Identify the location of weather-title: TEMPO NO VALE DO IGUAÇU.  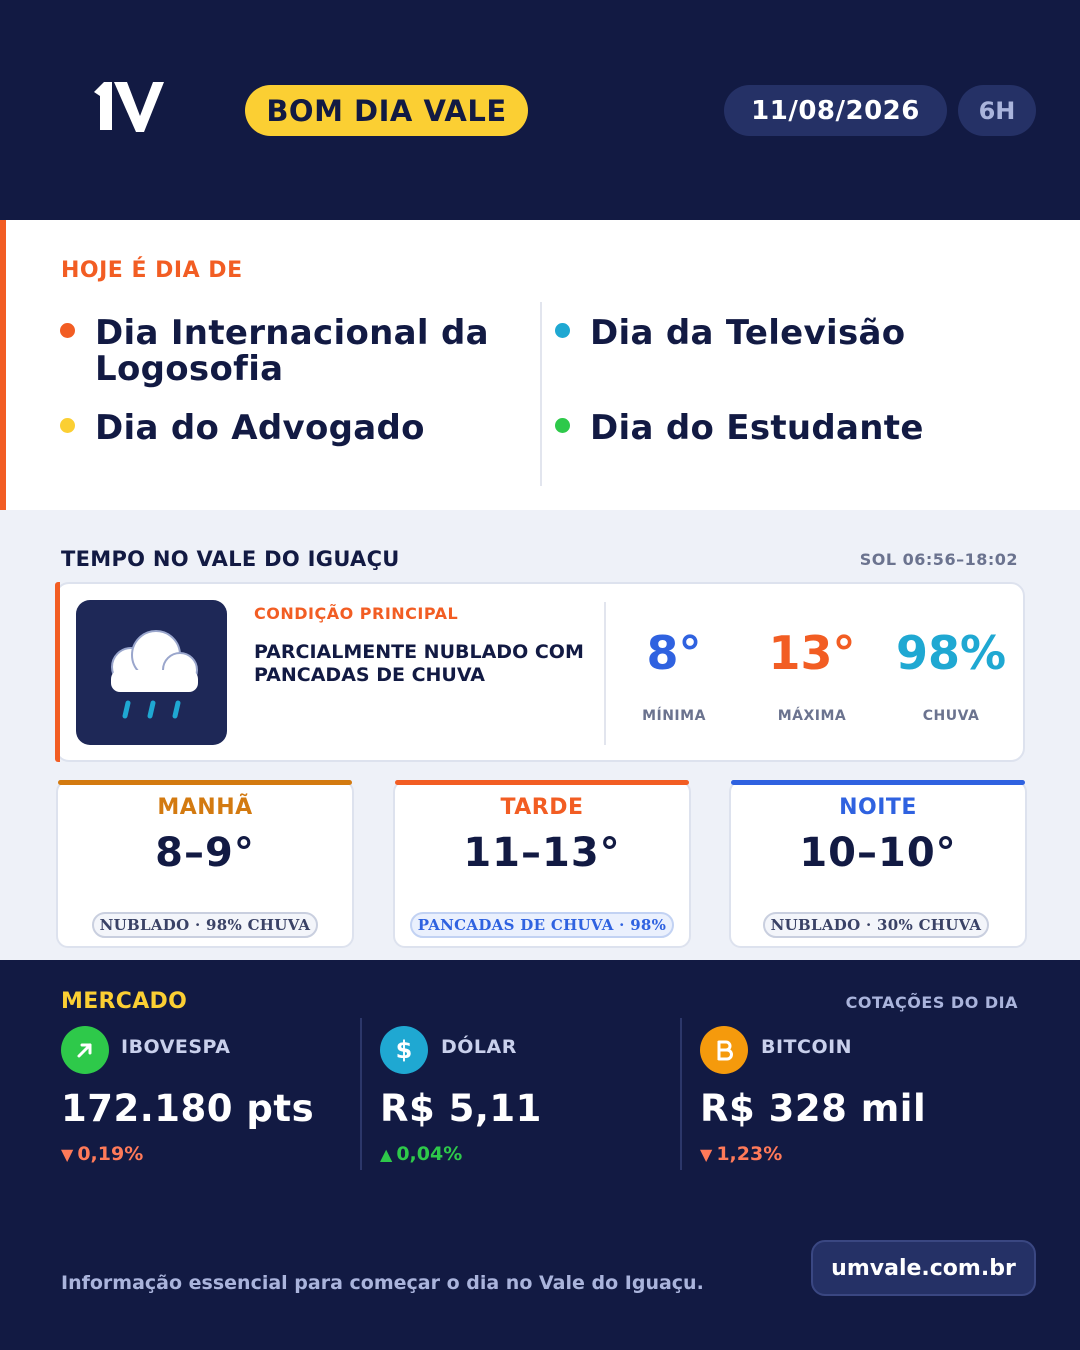
(230, 559).